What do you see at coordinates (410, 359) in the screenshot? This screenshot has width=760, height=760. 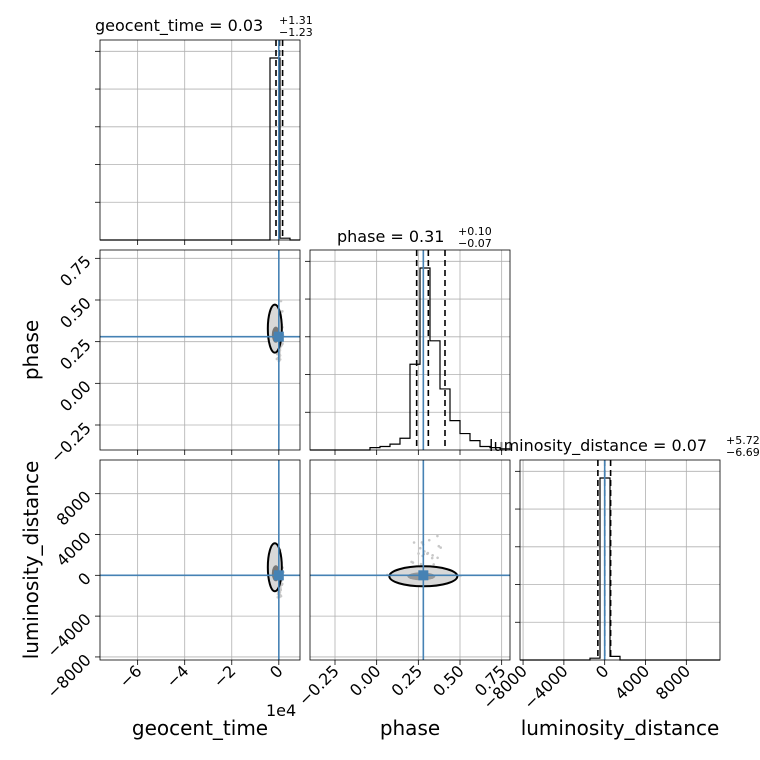 I see `histogram-phase` at bounding box center [410, 359].